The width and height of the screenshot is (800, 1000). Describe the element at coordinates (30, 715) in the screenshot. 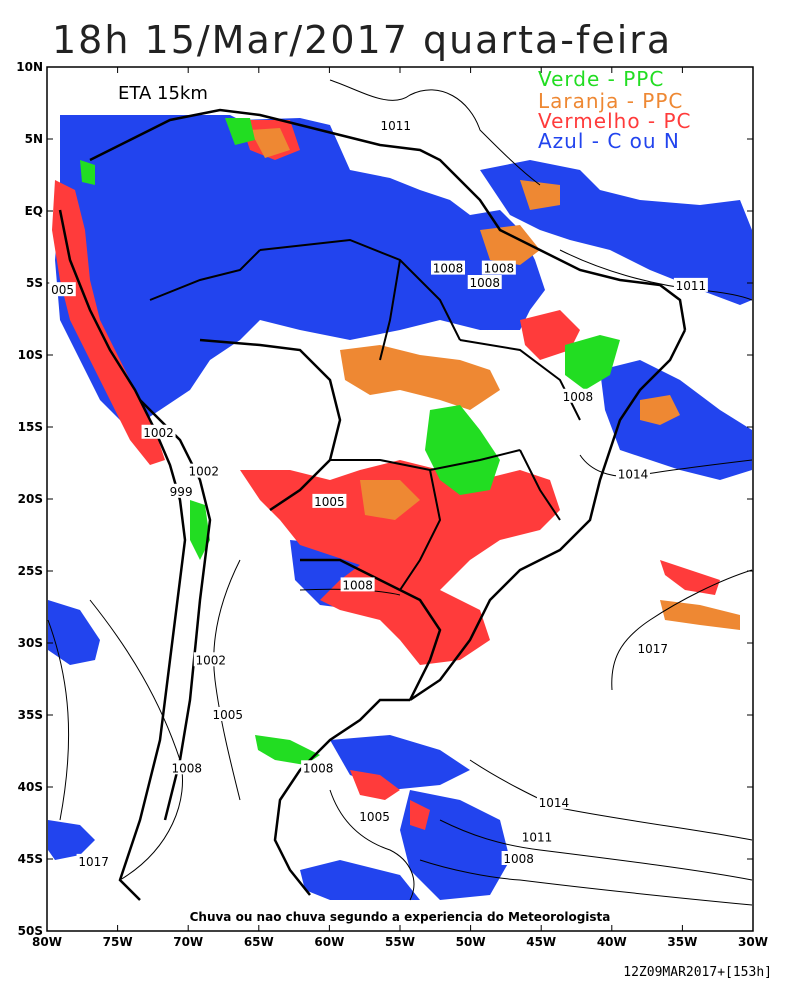

I see `lat-tick-label: 35S` at that location.